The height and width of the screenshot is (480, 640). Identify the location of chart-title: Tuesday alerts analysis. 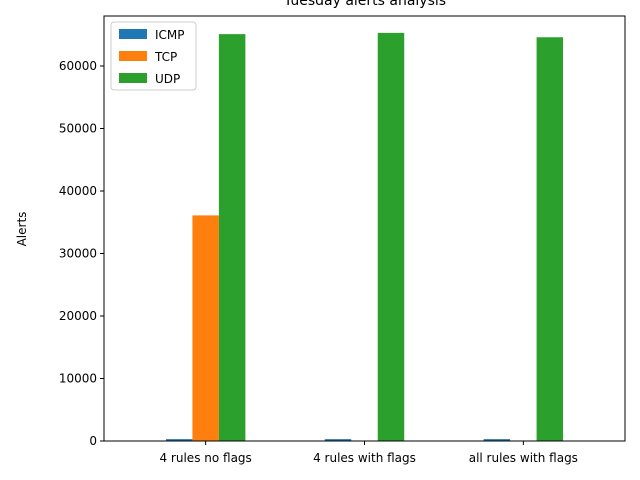
(364, 4).